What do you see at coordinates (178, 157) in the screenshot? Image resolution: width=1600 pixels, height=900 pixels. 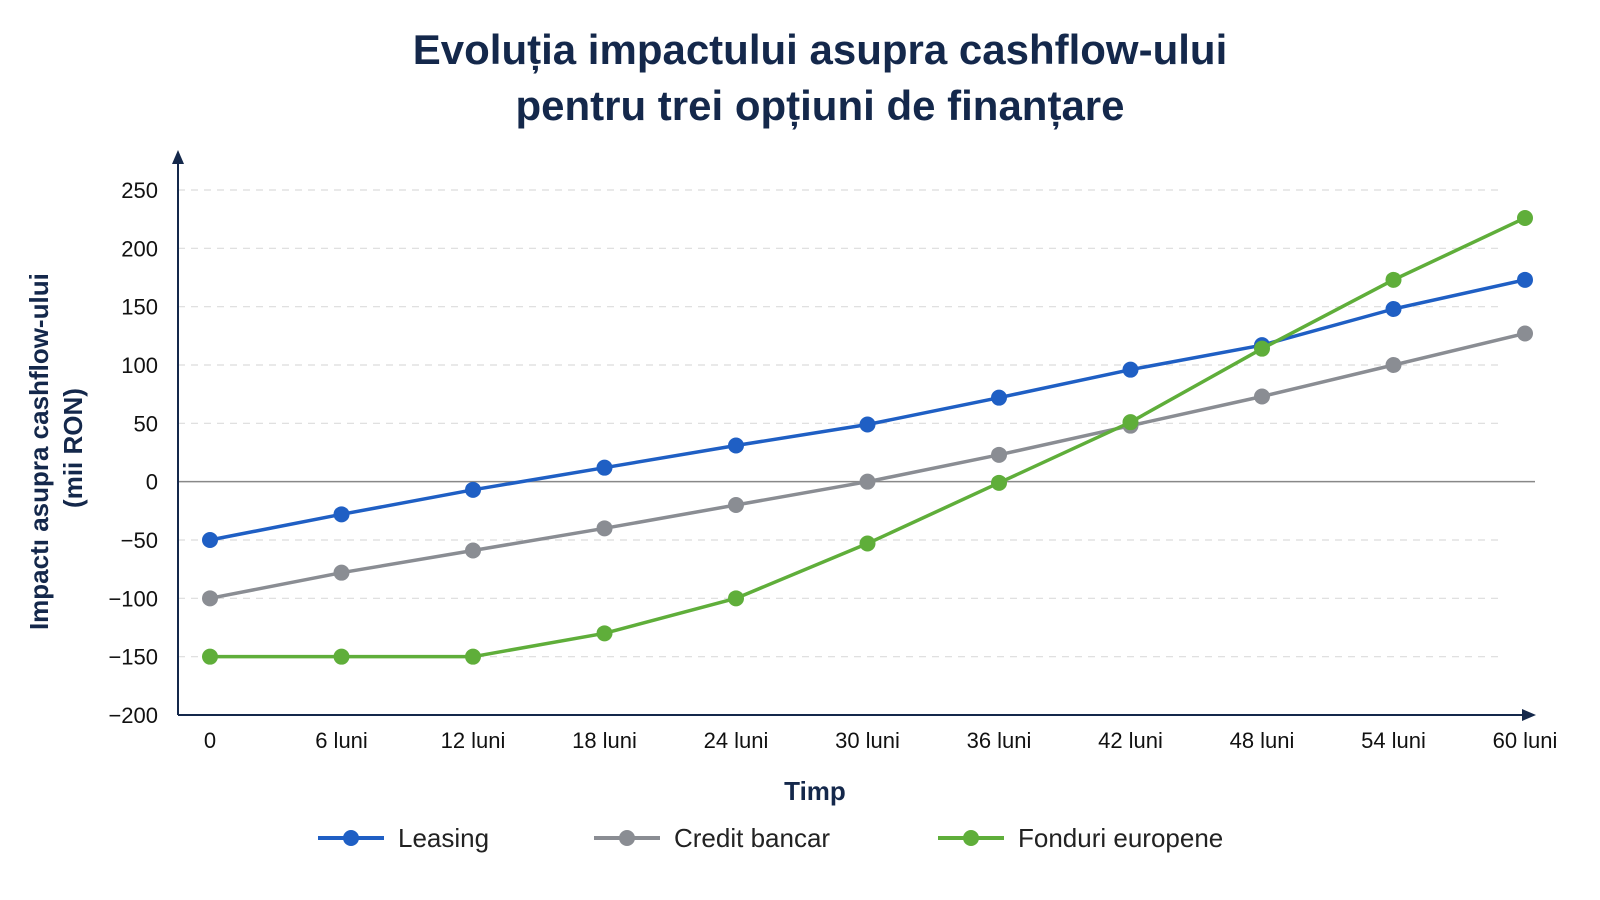 I see `y-axis-arrow-icon` at bounding box center [178, 157].